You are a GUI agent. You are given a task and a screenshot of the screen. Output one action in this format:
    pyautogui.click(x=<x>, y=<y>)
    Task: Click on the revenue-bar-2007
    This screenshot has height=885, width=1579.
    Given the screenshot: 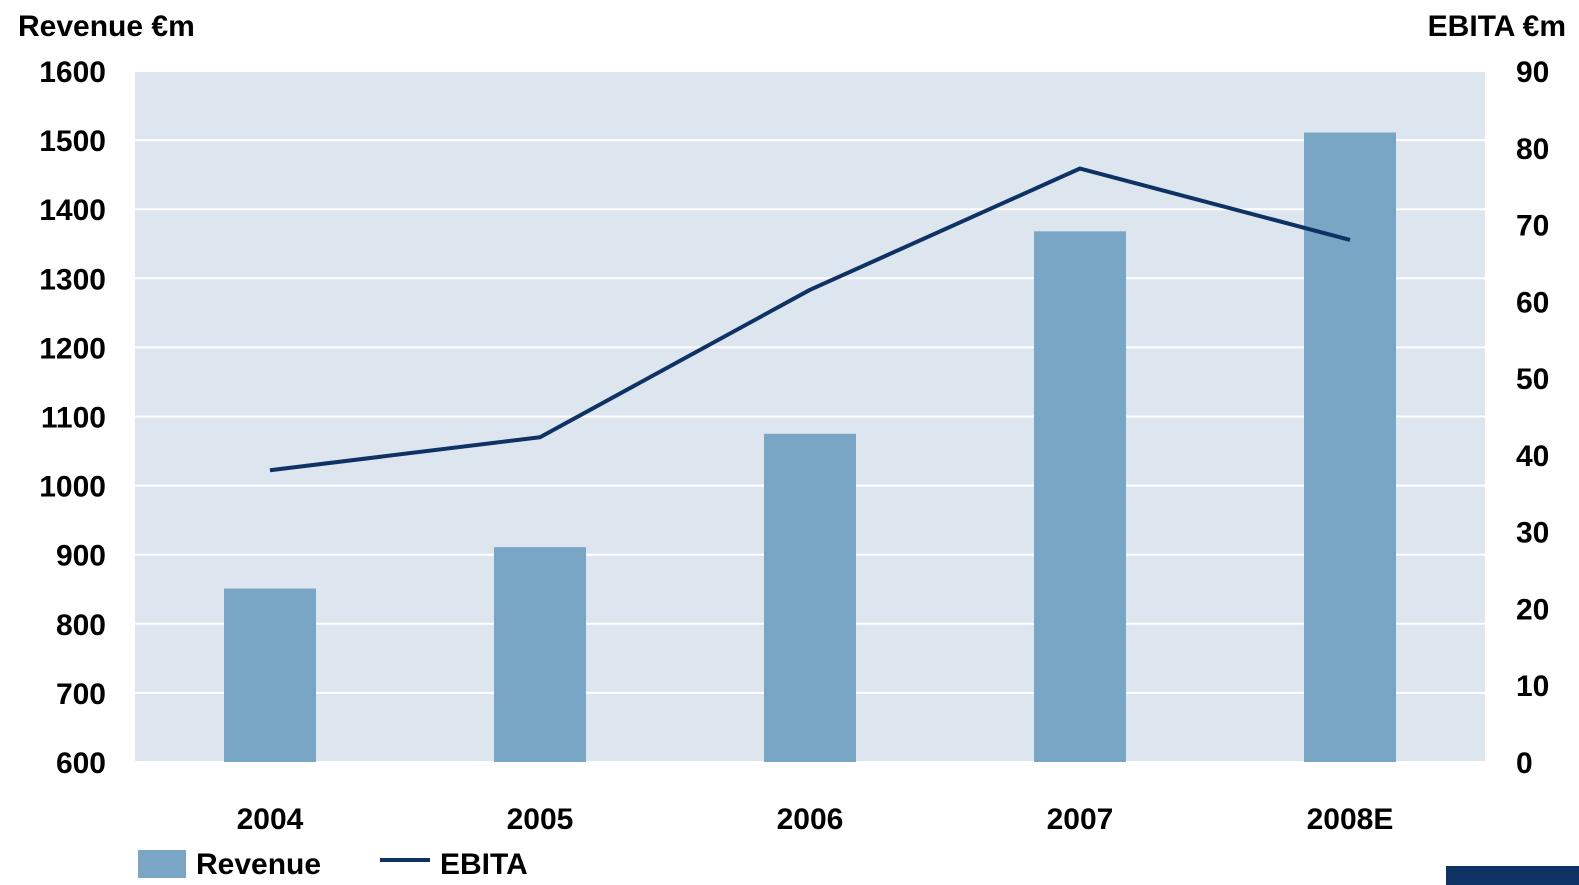 What is the action you would take?
    pyautogui.click(x=1080, y=496)
    